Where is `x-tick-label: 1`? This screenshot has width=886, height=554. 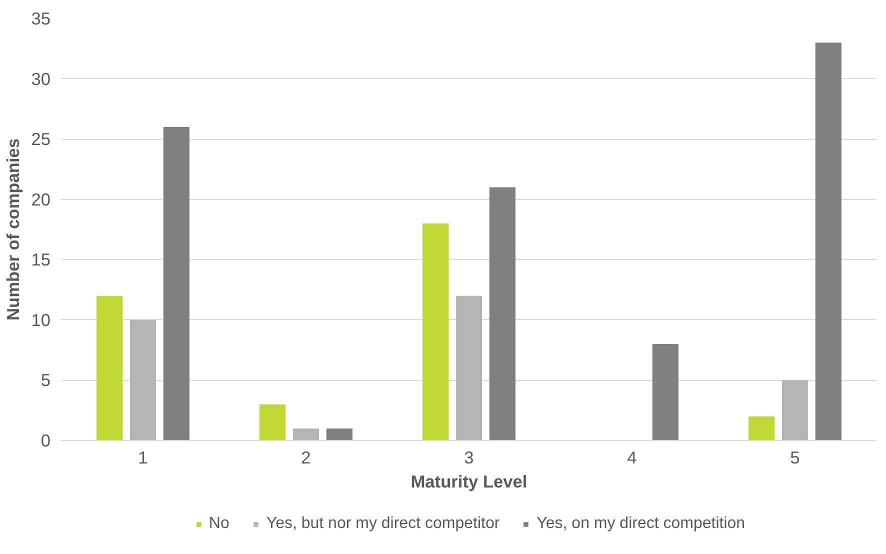
x-tick-label: 1 is located at coordinates (143, 458).